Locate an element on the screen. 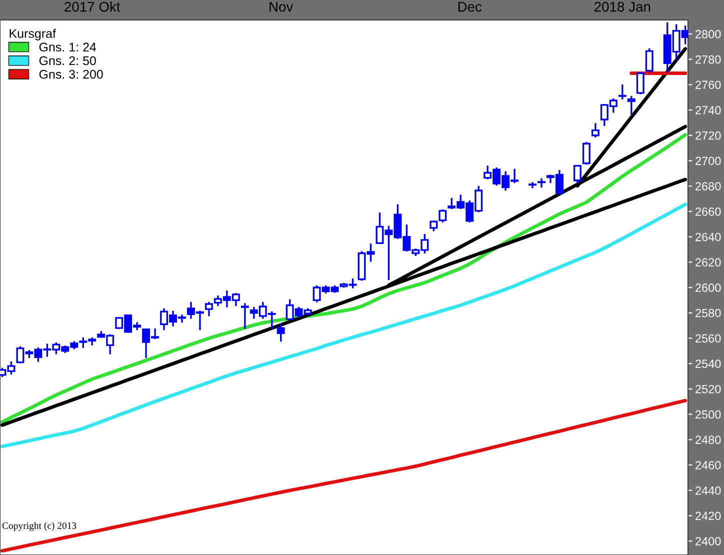 This screenshot has width=724, height=555. y-tick-label: 2520 is located at coordinates (708, 389).